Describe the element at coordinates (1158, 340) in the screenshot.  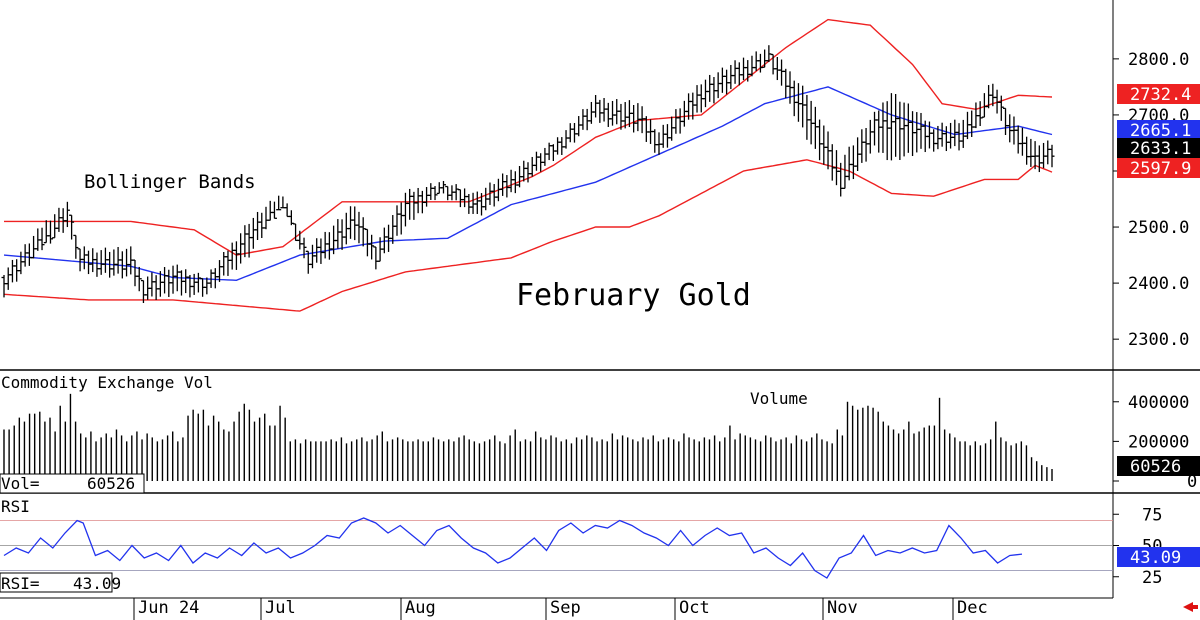
I see `price-tick-label: 2300.0` at that location.